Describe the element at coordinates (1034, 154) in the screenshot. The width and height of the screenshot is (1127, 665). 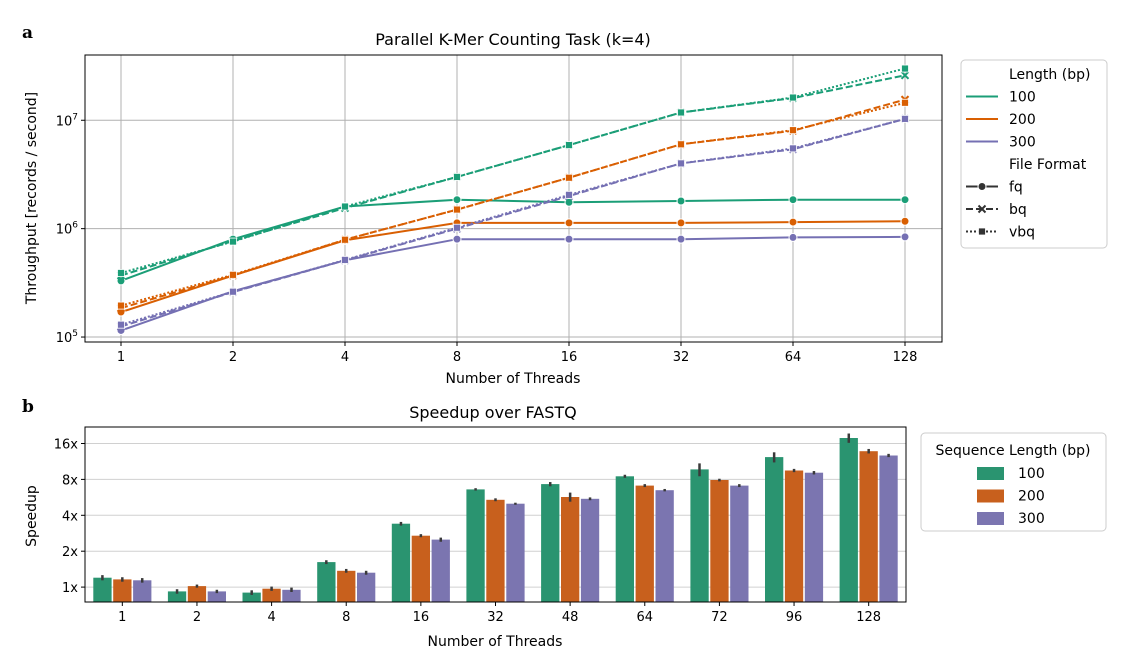
I see `panel-a-legend: Length (bp) 100 200 300 File Format fq bq vbq` at that location.